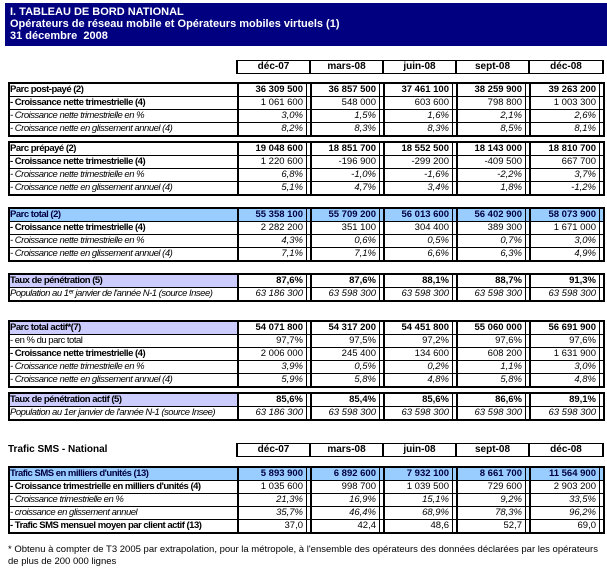  Describe the element at coordinates (493, 103) in the screenshot. I see `value-cell: 798 800` at that location.